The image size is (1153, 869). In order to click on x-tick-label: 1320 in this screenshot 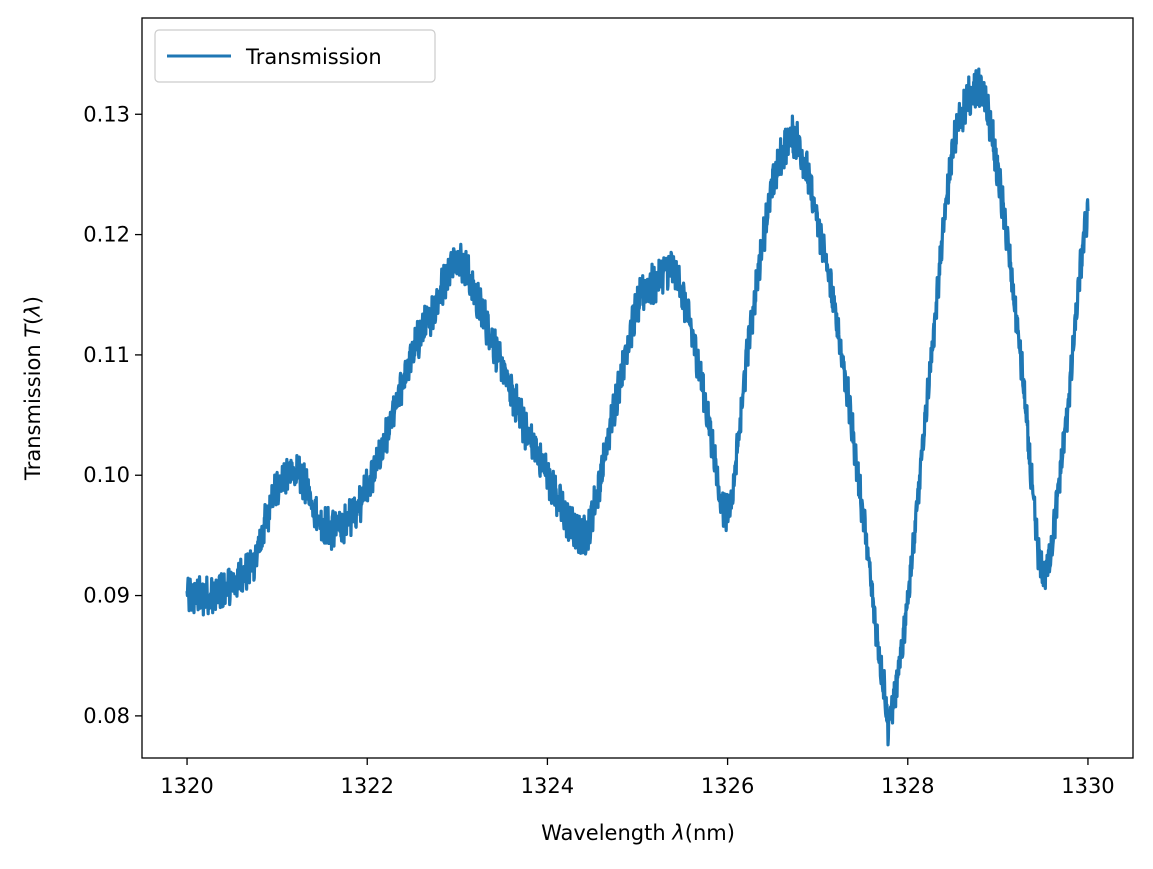, I will do `click(186, 786)`.